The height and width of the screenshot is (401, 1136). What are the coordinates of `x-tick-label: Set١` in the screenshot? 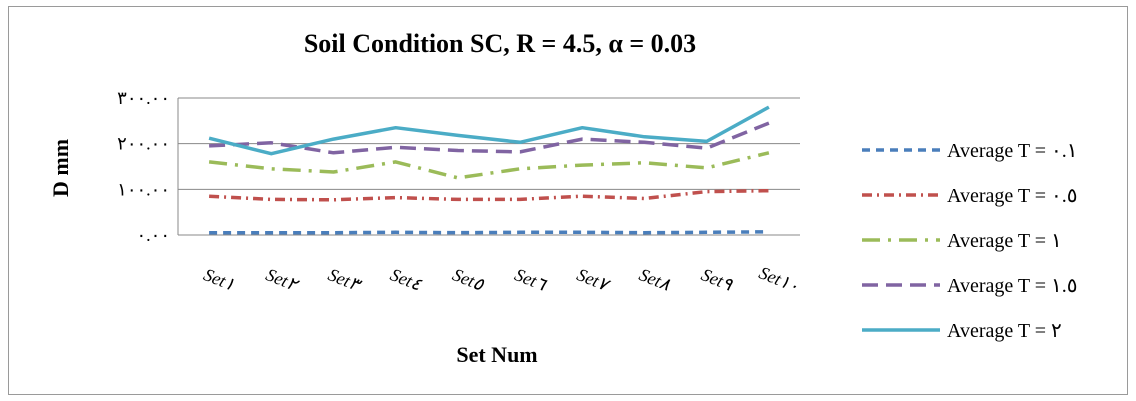 It's located at (219, 279).